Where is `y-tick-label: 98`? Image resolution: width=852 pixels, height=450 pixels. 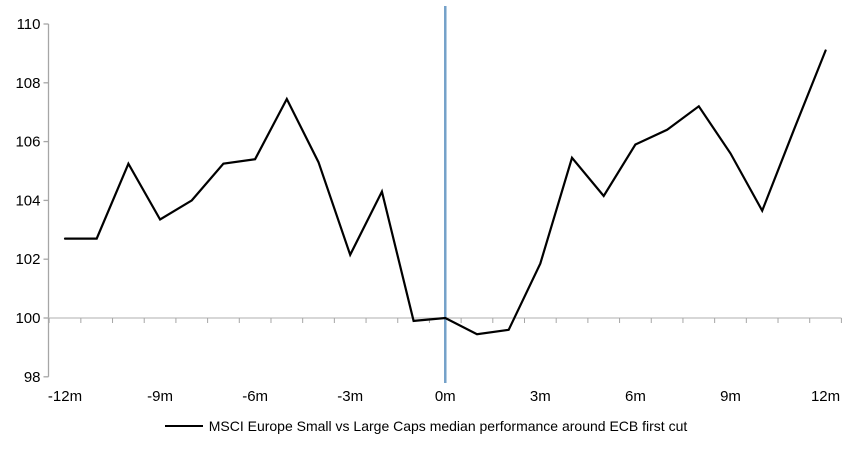 y-tick-label: 98 is located at coordinates (32, 377).